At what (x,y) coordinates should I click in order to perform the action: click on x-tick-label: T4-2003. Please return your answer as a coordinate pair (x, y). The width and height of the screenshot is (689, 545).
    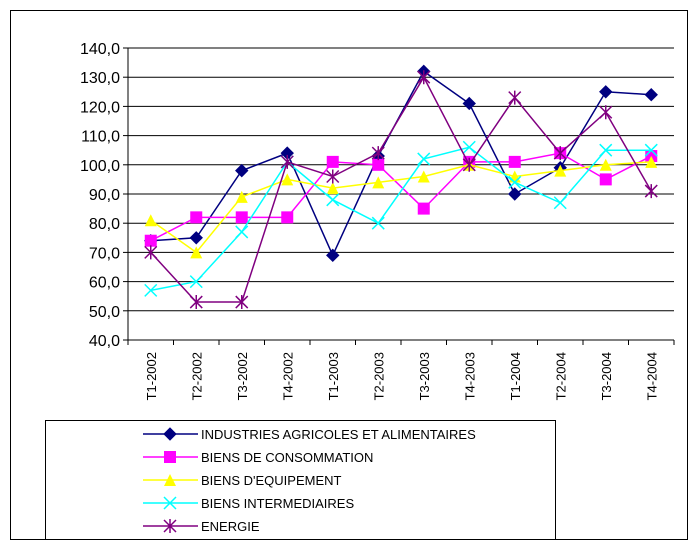
    Looking at the image, I should click on (469, 376).